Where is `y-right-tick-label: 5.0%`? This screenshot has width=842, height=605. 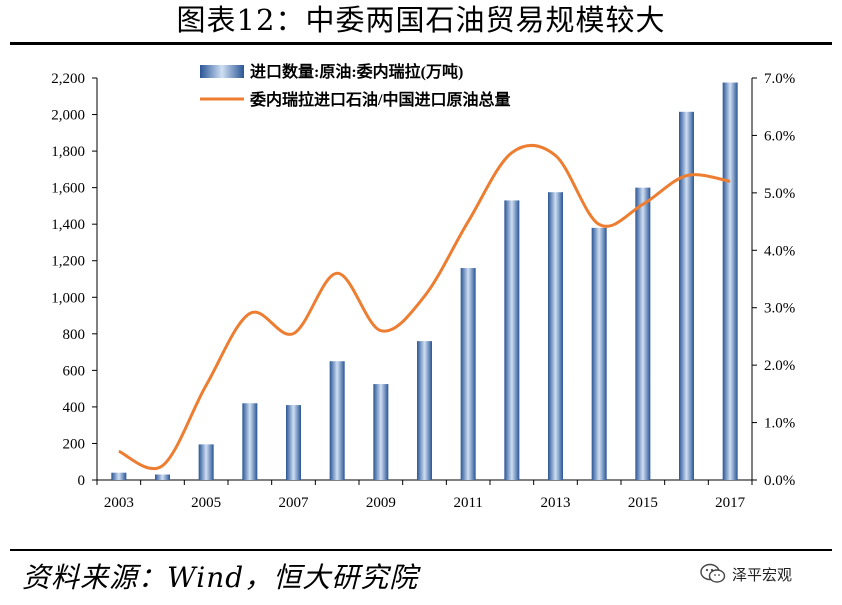 y-right-tick-label: 5.0% is located at coordinates (779, 194).